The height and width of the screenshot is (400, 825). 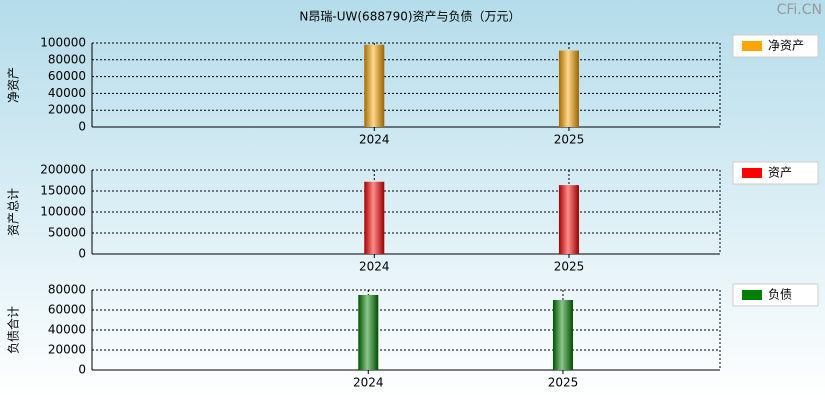 I want to click on legend-label: 负债, so click(x=780, y=295).